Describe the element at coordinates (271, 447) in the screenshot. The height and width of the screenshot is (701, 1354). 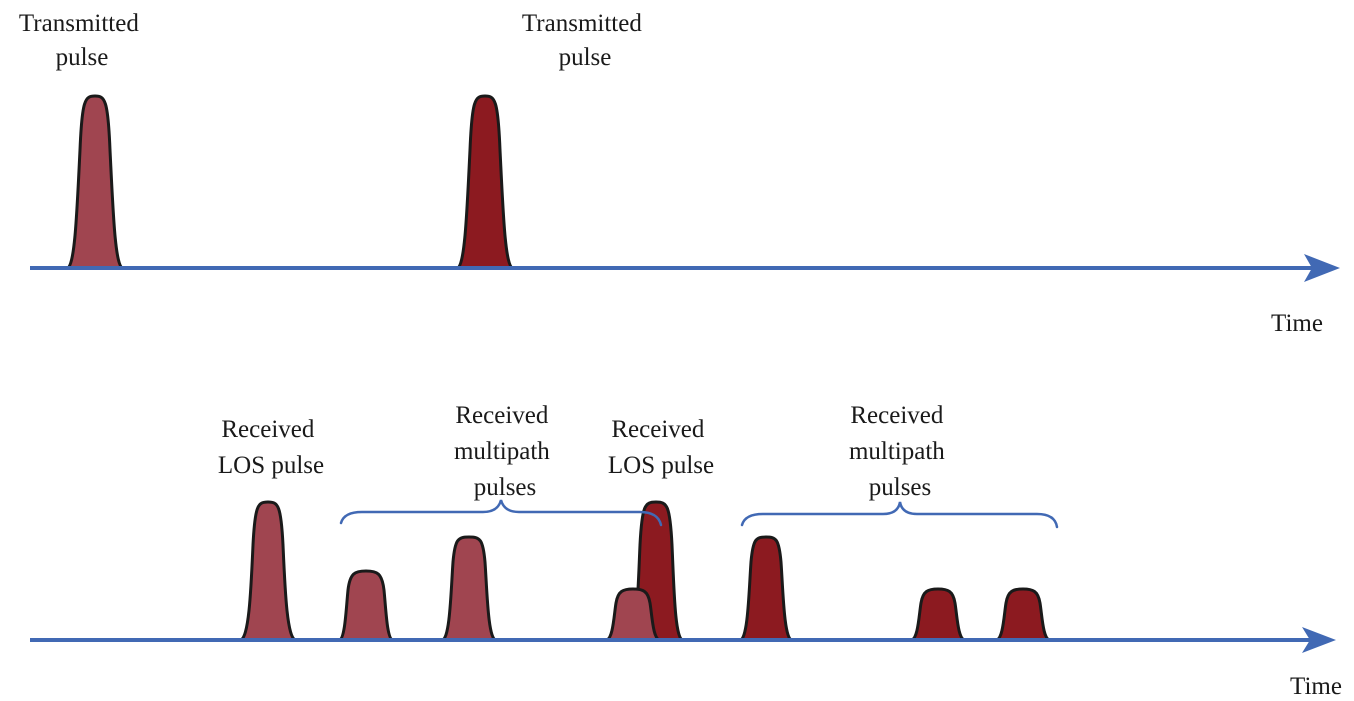
I see `received-los-label-1: Received LOS pulse` at that location.